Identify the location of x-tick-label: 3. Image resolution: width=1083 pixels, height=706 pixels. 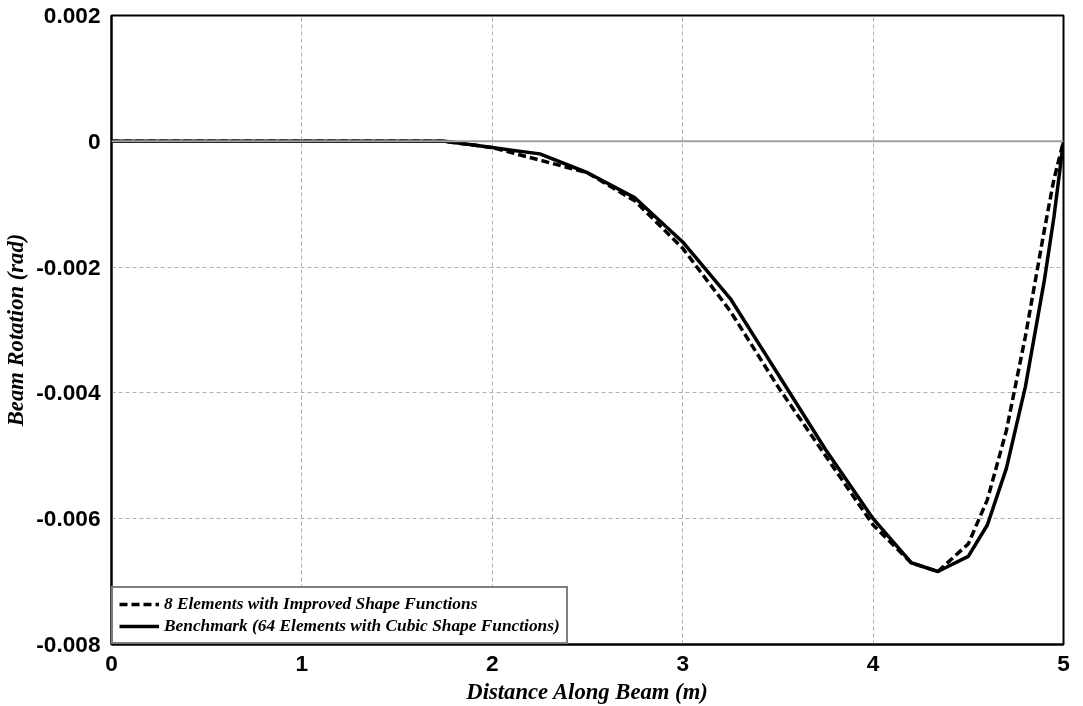
(683, 662).